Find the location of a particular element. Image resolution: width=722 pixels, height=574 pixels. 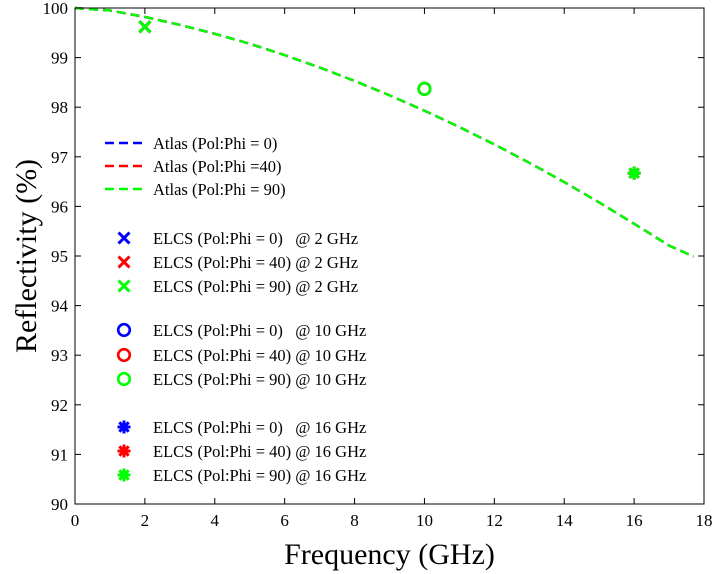

x-tick-label: 16 is located at coordinates (634, 520).